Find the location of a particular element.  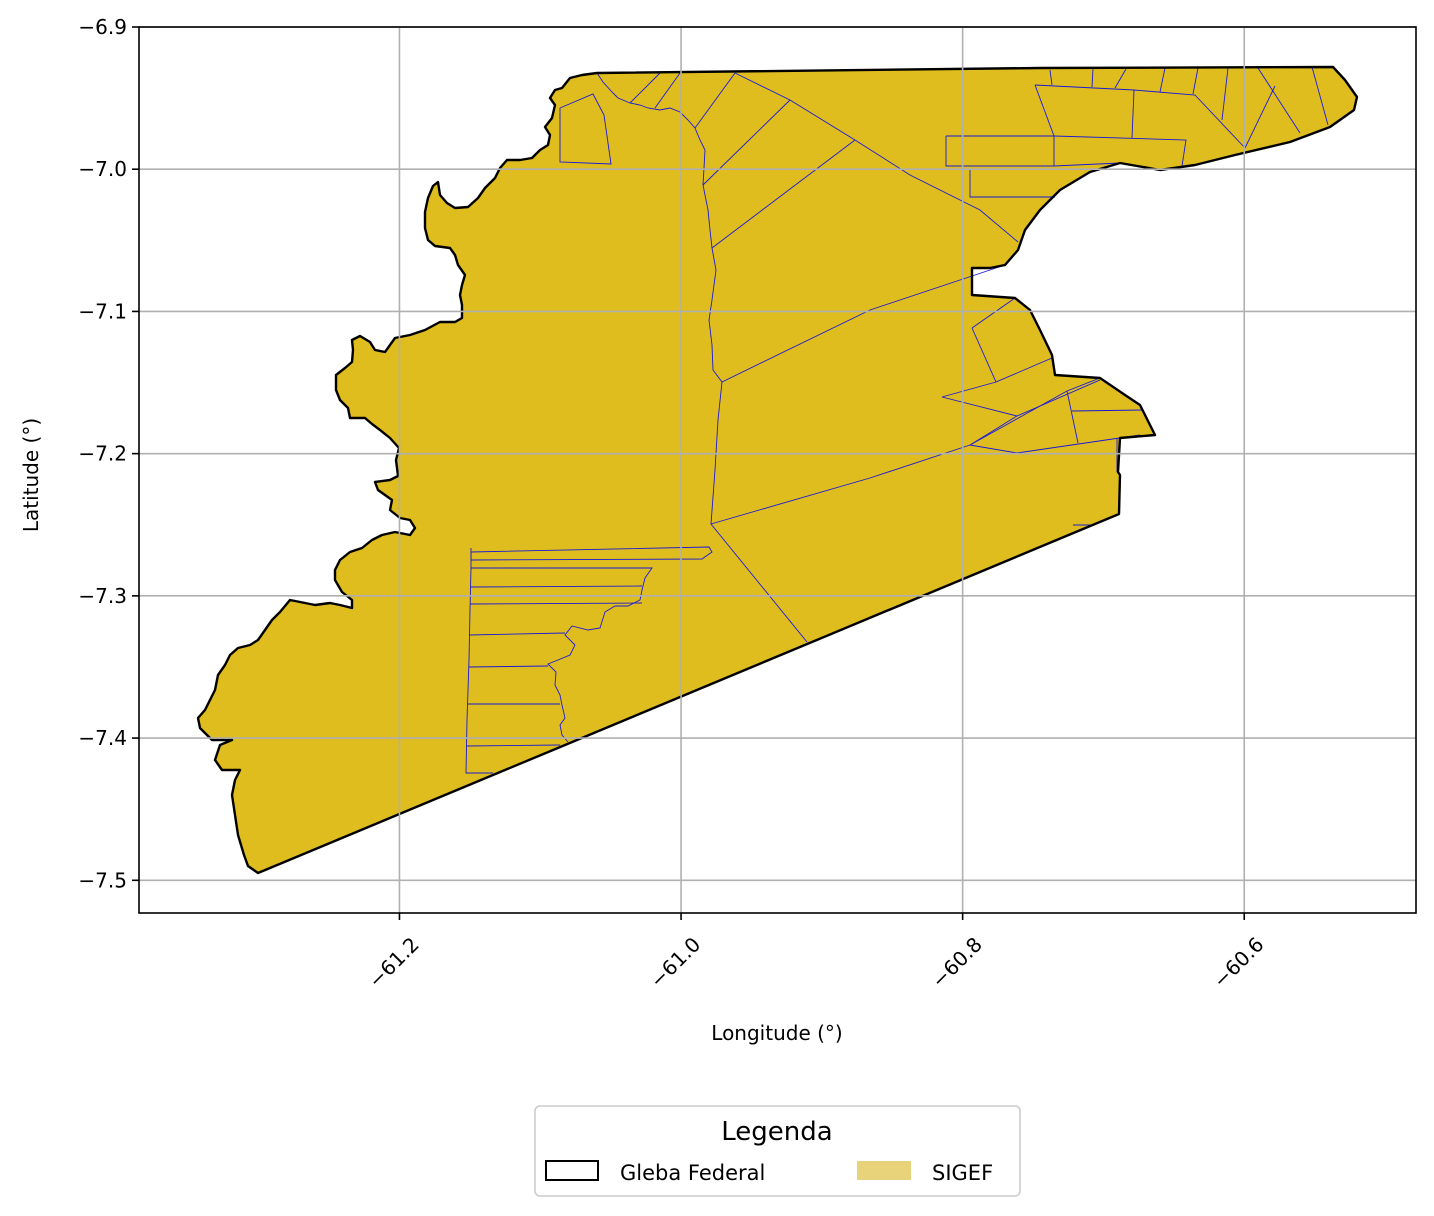

y-tick-label: −7.1 is located at coordinates (102, 311).